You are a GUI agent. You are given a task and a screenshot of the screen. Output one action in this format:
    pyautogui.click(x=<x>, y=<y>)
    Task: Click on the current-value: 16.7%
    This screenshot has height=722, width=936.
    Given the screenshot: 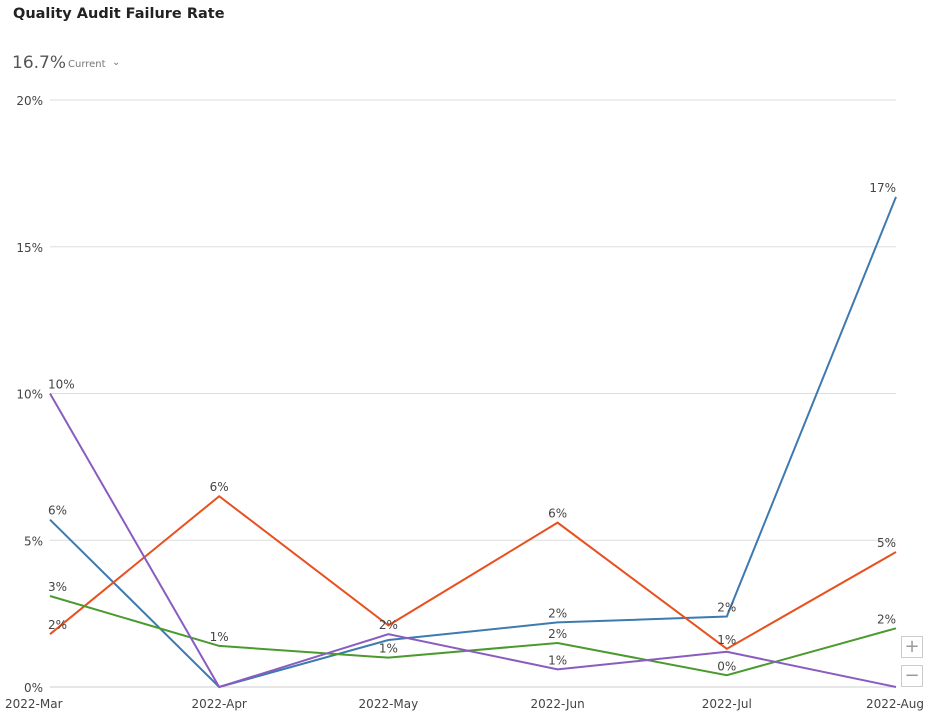 What is the action you would take?
    pyautogui.click(x=39, y=63)
    